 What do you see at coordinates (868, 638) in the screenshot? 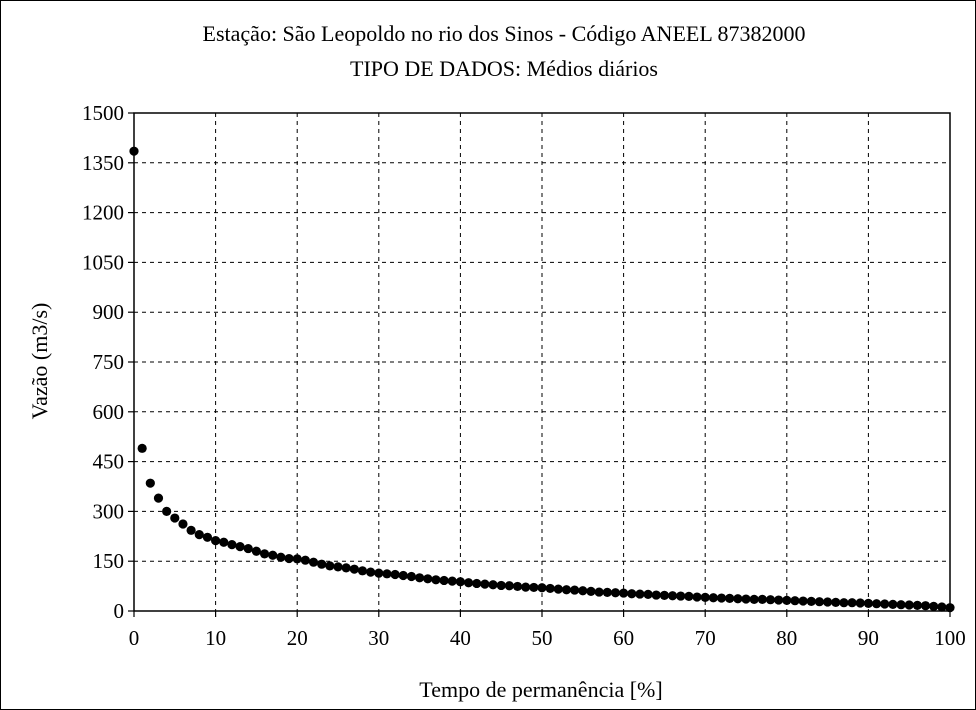
I see `x-tick-label: 90` at bounding box center [868, 638].